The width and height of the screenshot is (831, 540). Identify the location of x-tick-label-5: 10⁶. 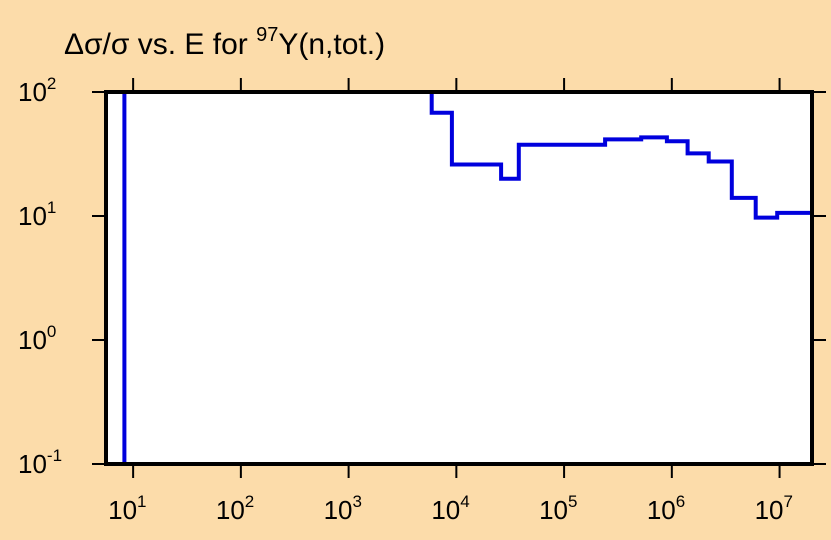
(666, 508).